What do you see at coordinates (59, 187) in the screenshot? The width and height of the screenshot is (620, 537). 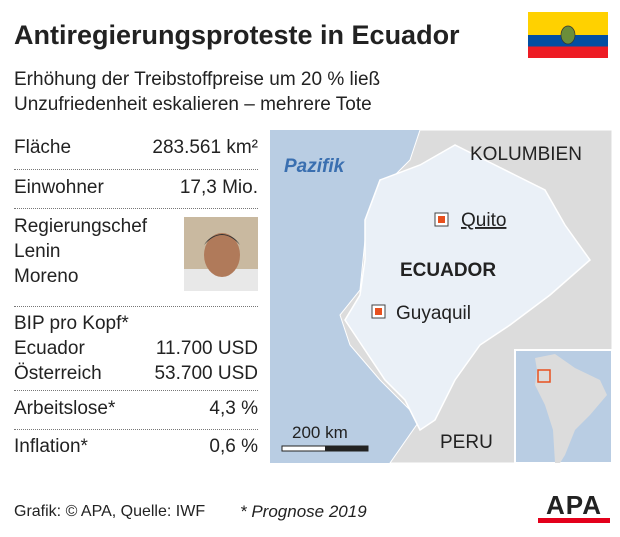 I see `fact-label: Einwohner` at bounding box center [59, 187].